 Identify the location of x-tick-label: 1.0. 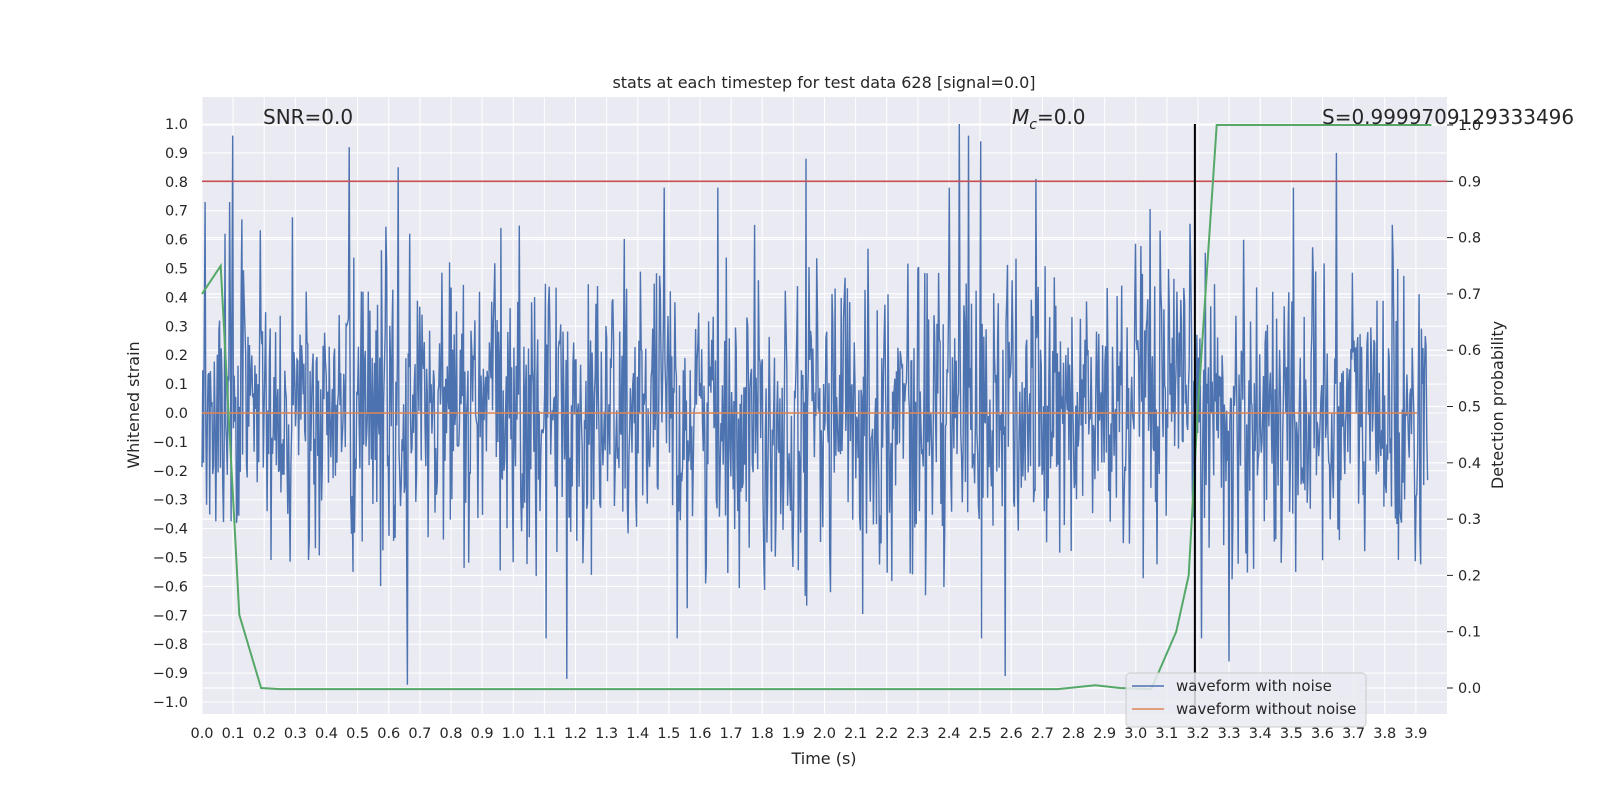
(513, 734).